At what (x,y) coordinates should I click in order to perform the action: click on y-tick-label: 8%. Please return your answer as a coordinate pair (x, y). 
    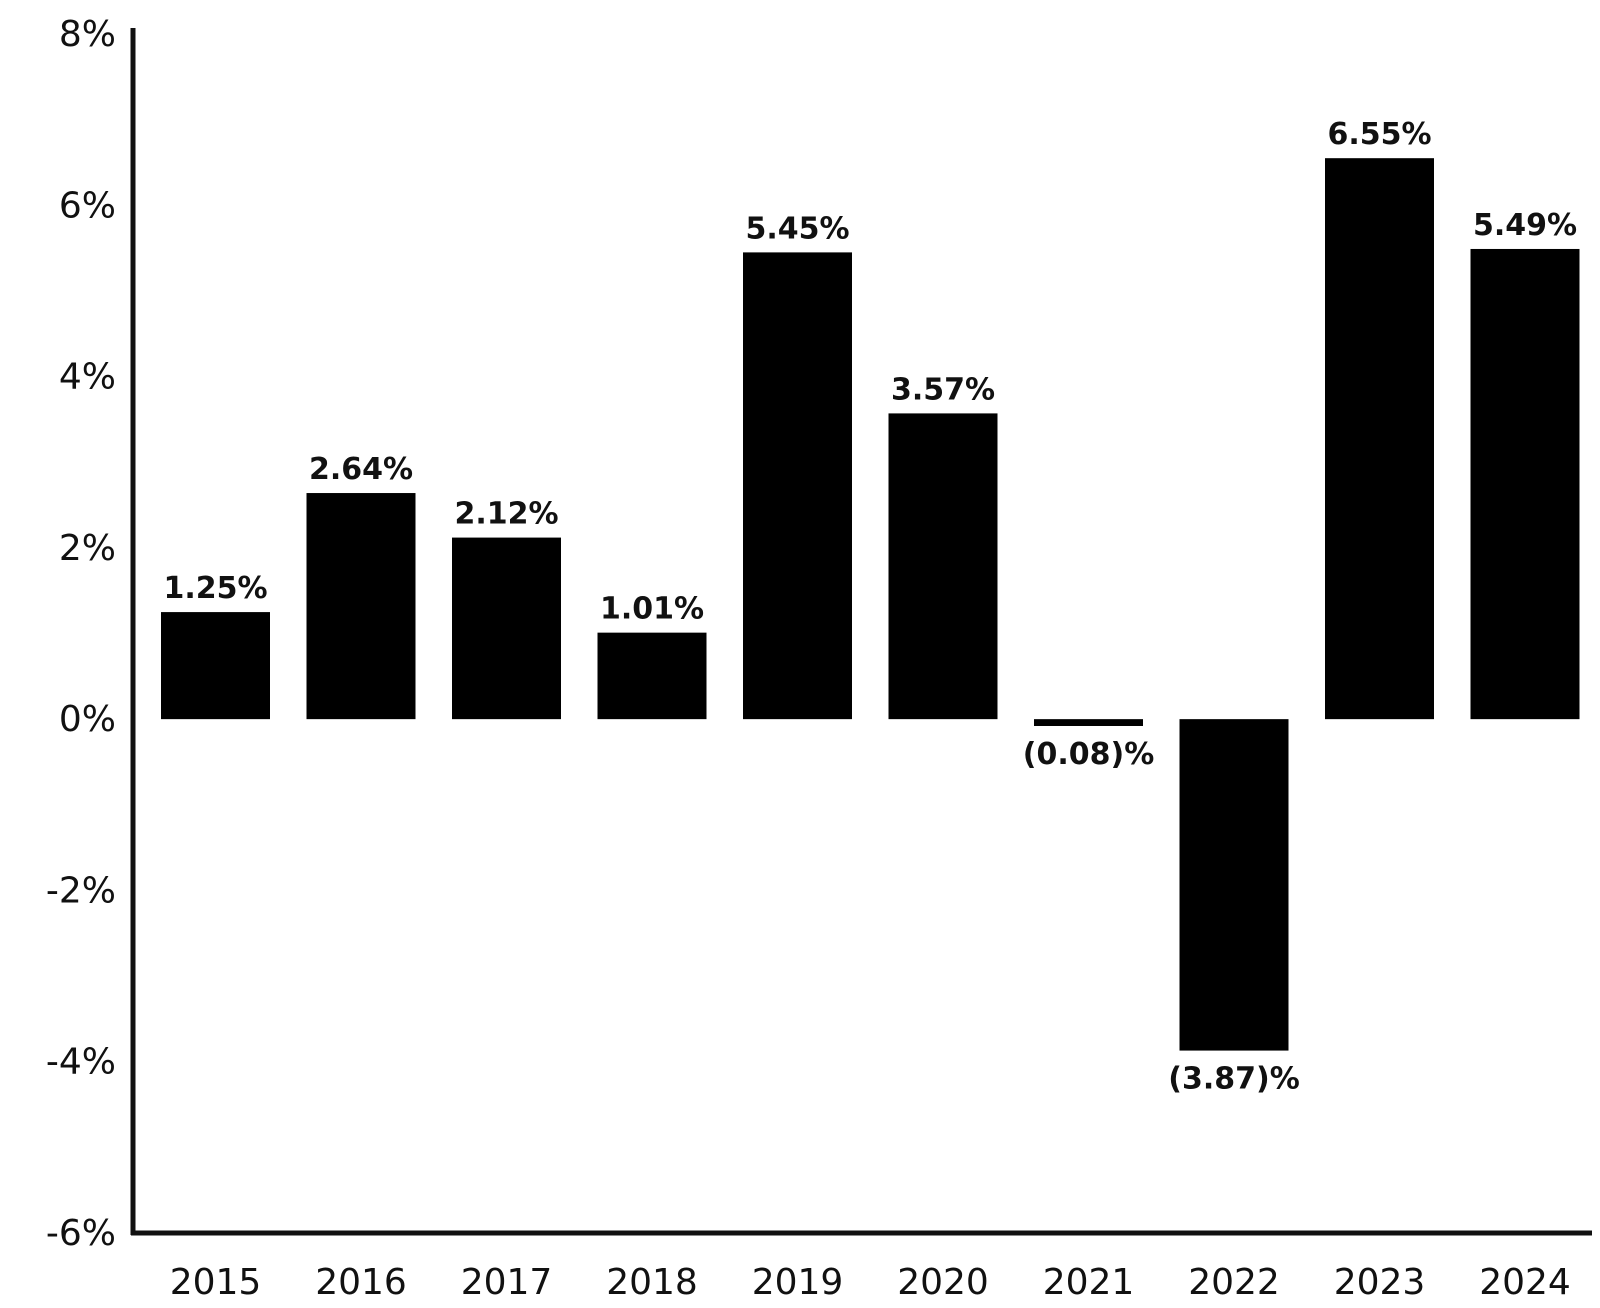
    Looking at the image, I should click on (87, 34).